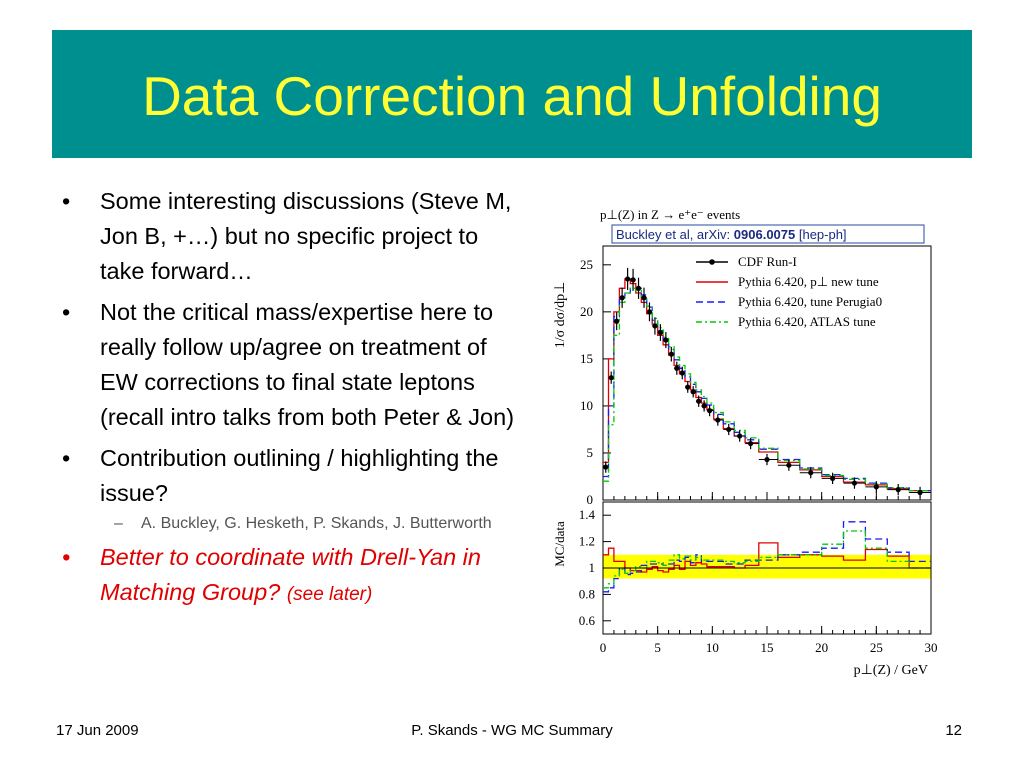 The height and width of the screenshot is (768, 1024). Describe the element at coordinates (587, 514) in the screenshot. I see `y-tick-label-bottom: 1.4` at that location.